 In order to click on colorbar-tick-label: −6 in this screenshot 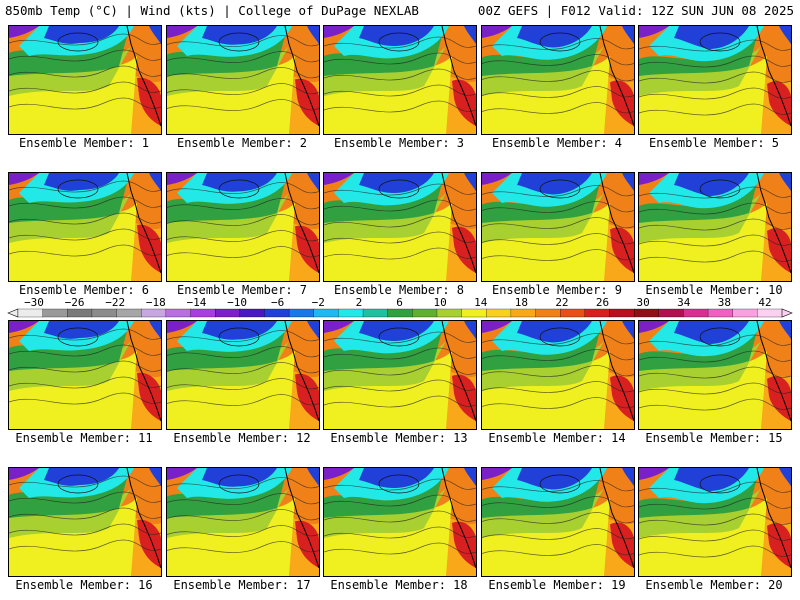, I will do `click(277, 302)`.